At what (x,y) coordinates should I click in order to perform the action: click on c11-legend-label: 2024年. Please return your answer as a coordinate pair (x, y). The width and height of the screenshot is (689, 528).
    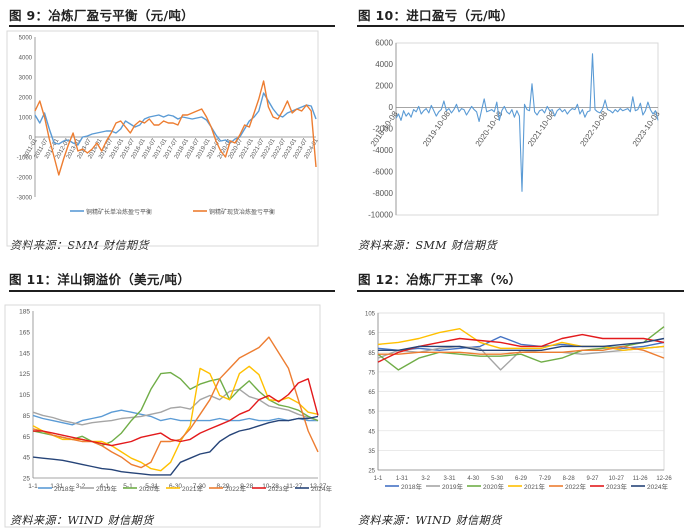
    Looking at the image, I should click on (321, 488).